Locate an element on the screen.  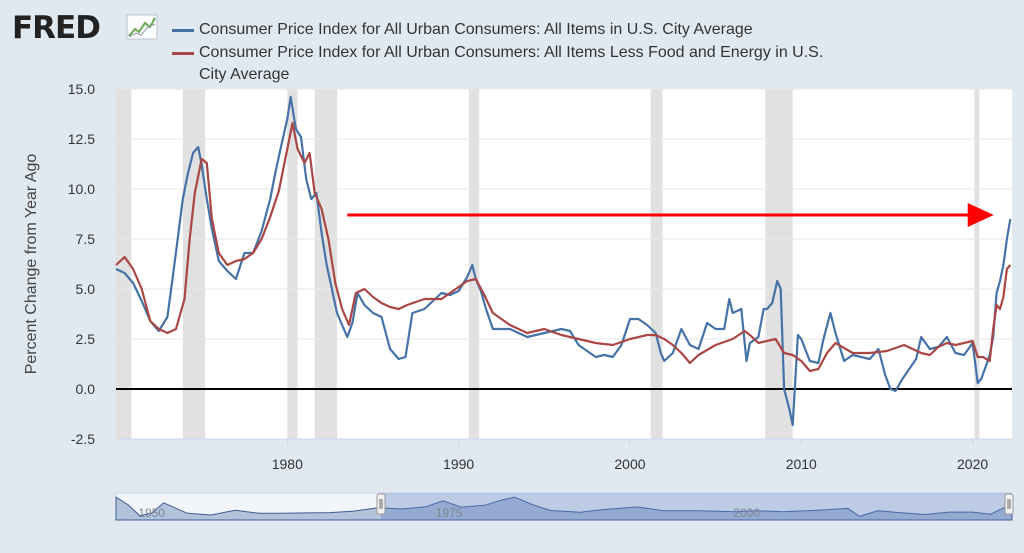
legend-swatch-core is located at coordinates (183, 53).